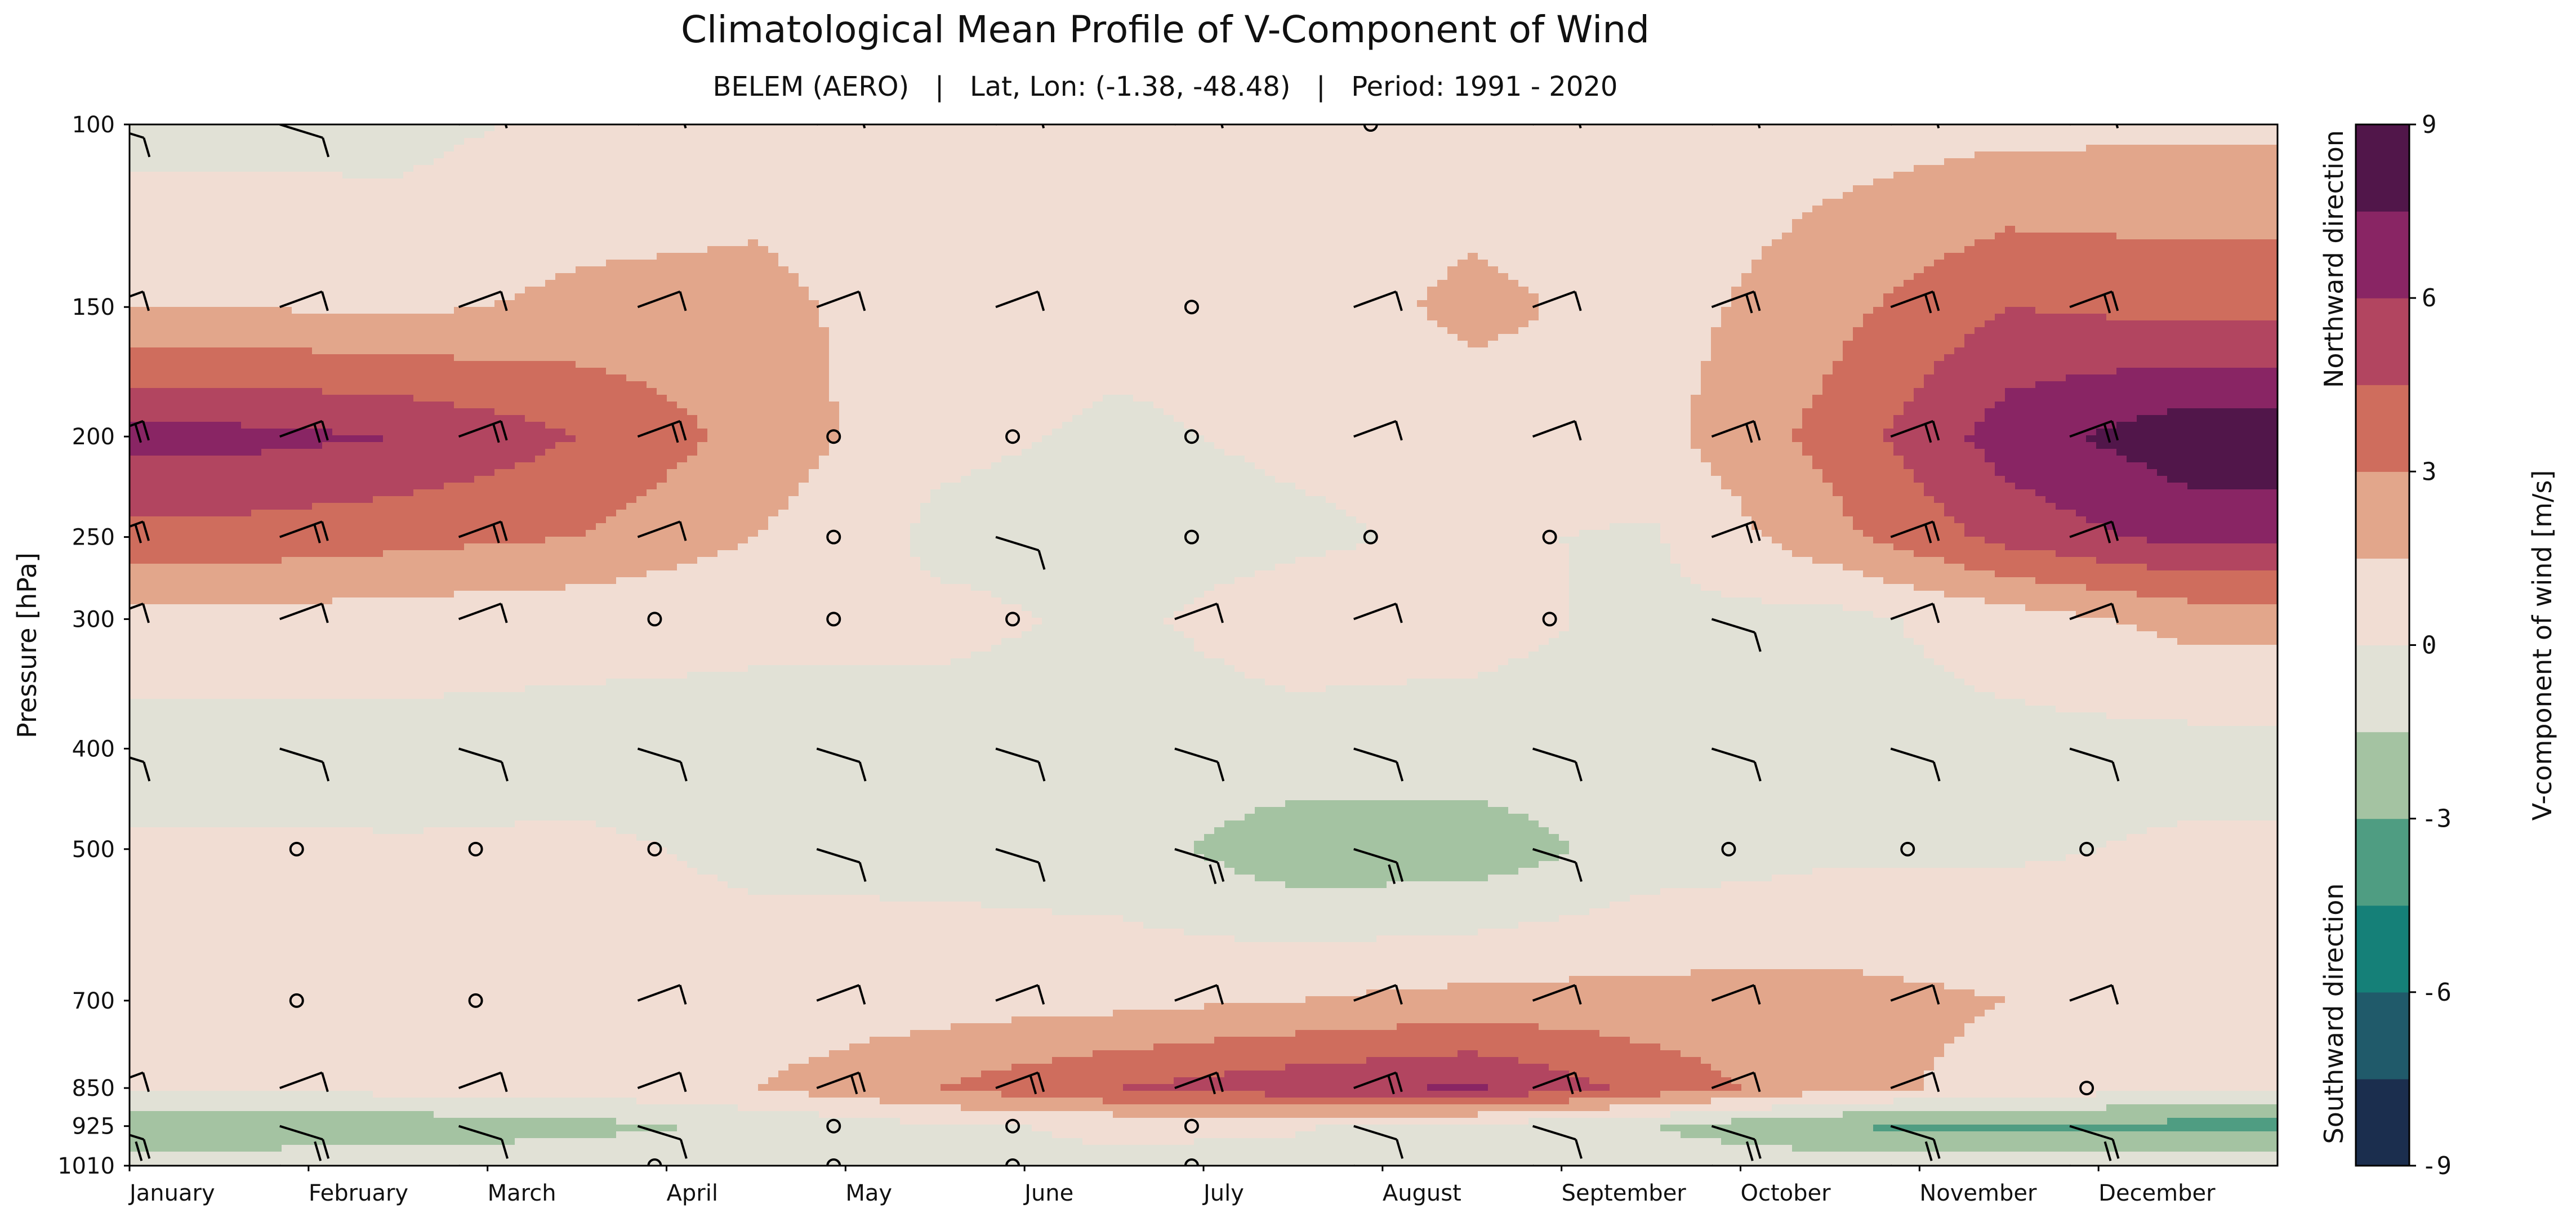 The image size is (2576, 1222). Describe the element at coordinates (93, 749) in the screenshot. I see `y-tick-label: 400` at that location.